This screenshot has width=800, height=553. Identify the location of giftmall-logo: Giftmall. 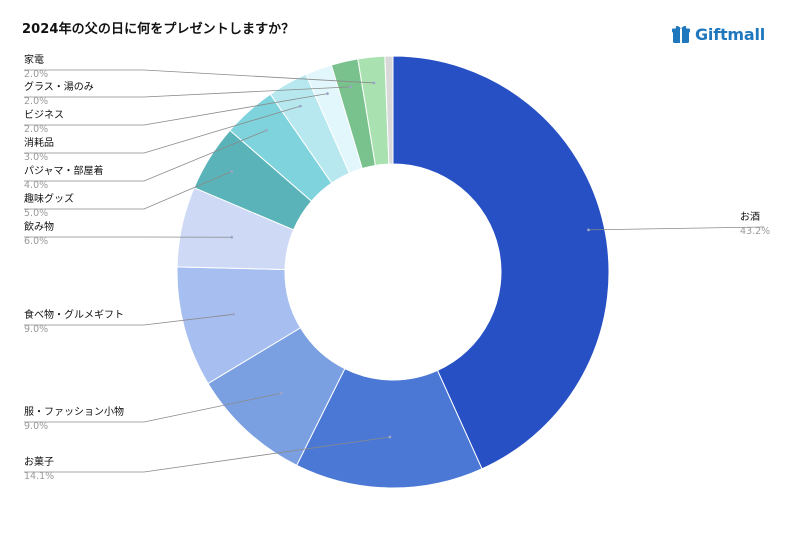
(718, 34).